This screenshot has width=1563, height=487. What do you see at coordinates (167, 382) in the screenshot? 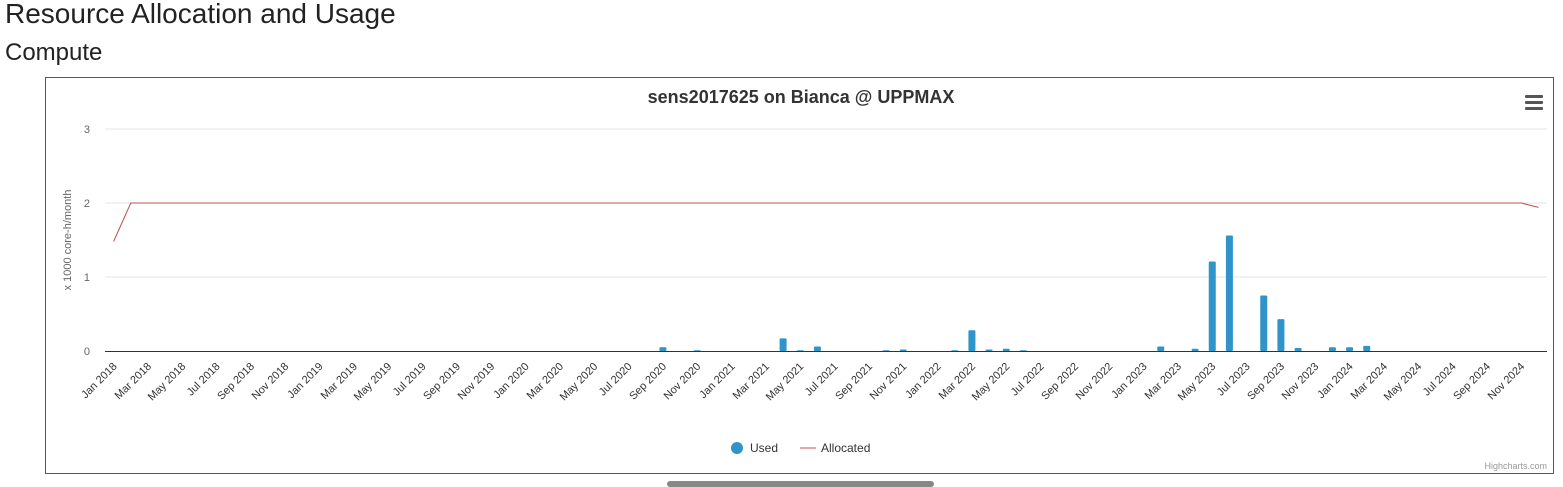
I see `x-tick-label: May 2018` at bounding box center [167, 382].